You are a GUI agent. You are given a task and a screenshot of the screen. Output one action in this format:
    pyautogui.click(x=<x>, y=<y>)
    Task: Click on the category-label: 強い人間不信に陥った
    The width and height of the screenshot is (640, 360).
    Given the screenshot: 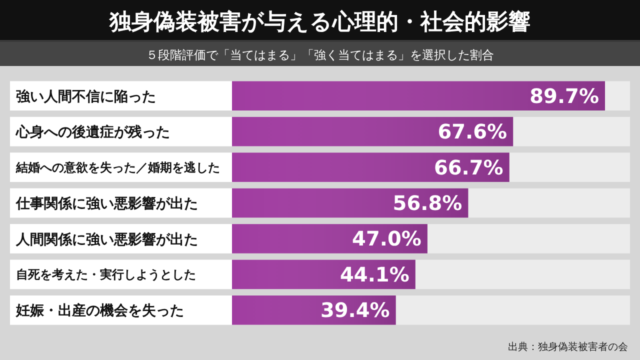 What is the action you would take?
    pyautogui.click(x=86, y=96)
    